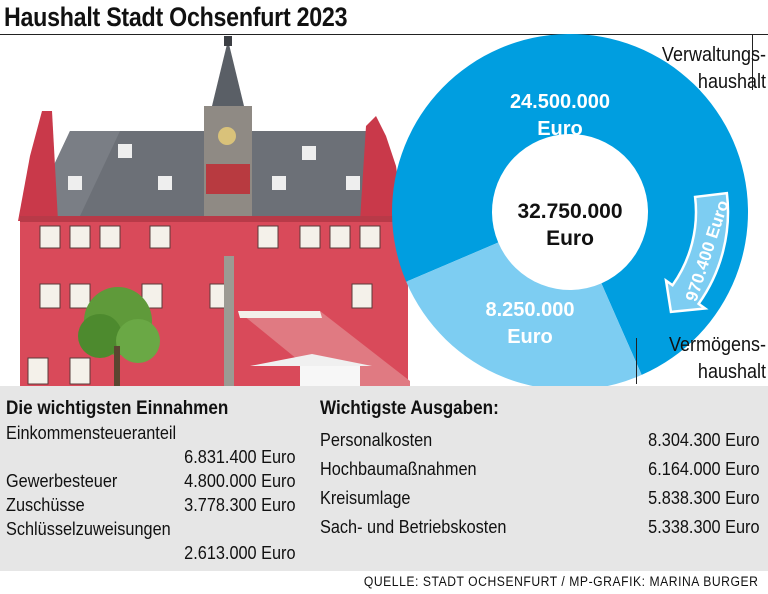 The width and height of the screenshot is (768, 594). I want to click on ausgaben-label: Personalkosten, so click(376, 439).